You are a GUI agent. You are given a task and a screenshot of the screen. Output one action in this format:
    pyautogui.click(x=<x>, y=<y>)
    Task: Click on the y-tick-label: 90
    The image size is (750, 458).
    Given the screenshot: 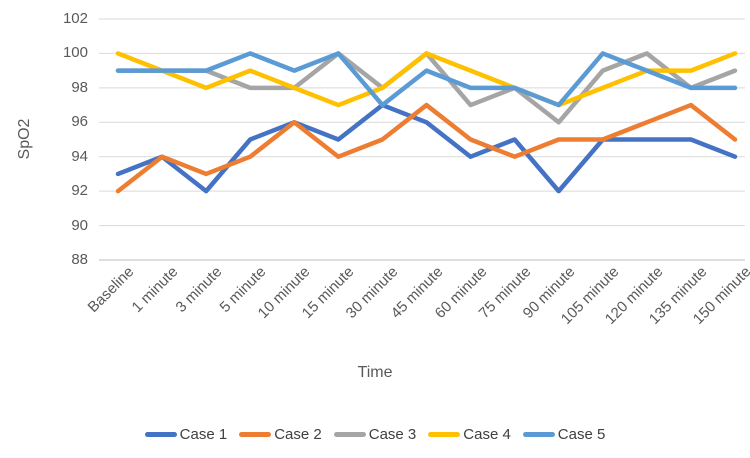 What is the action you would take?
    pyautogui.click(x=79, y=225)
    